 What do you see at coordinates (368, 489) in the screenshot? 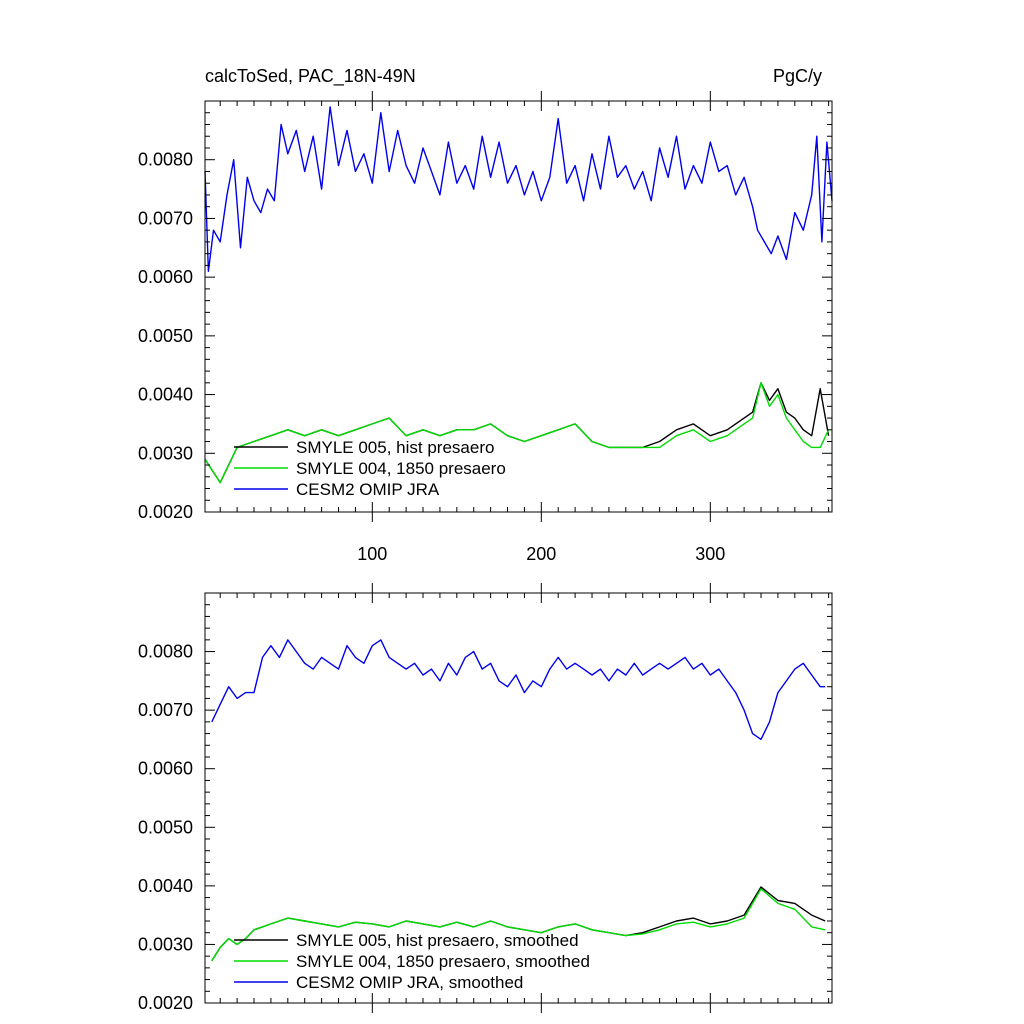
I see `legend-label: CESM2 OMIP JRA` at bounding box center [368, 489].